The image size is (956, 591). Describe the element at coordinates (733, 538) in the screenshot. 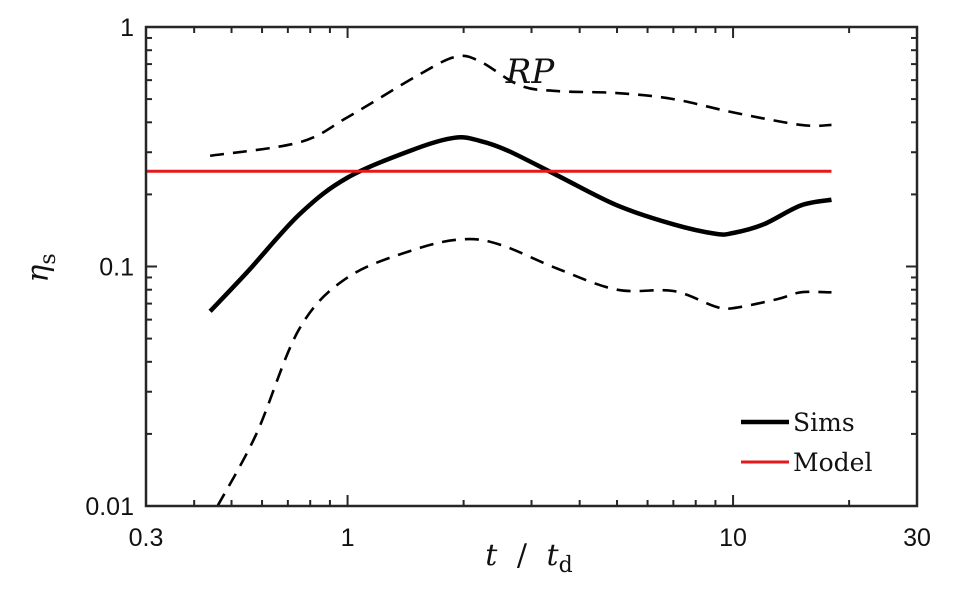

I see `x-tick-label: 10` at that location.